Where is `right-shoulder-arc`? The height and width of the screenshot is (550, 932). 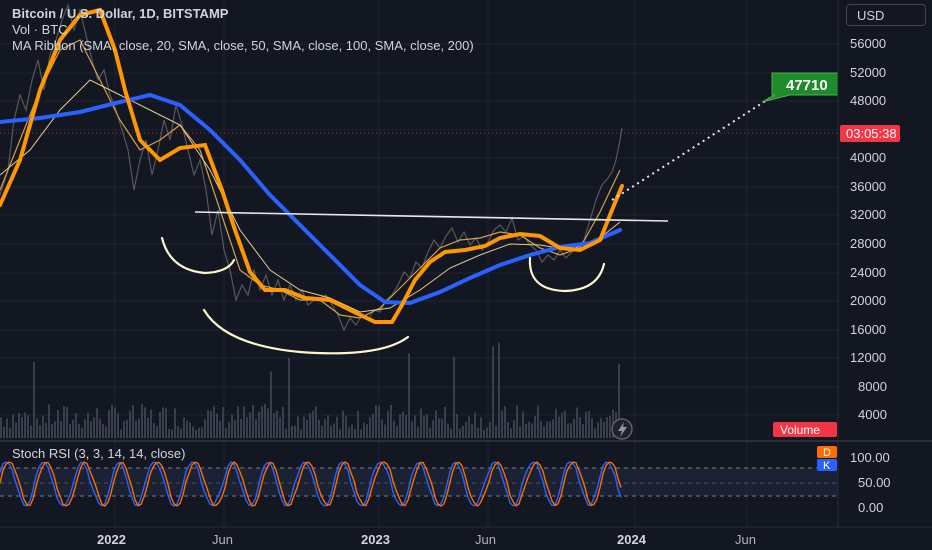
right-shoulder-arc is located at coordinates (567, 274).